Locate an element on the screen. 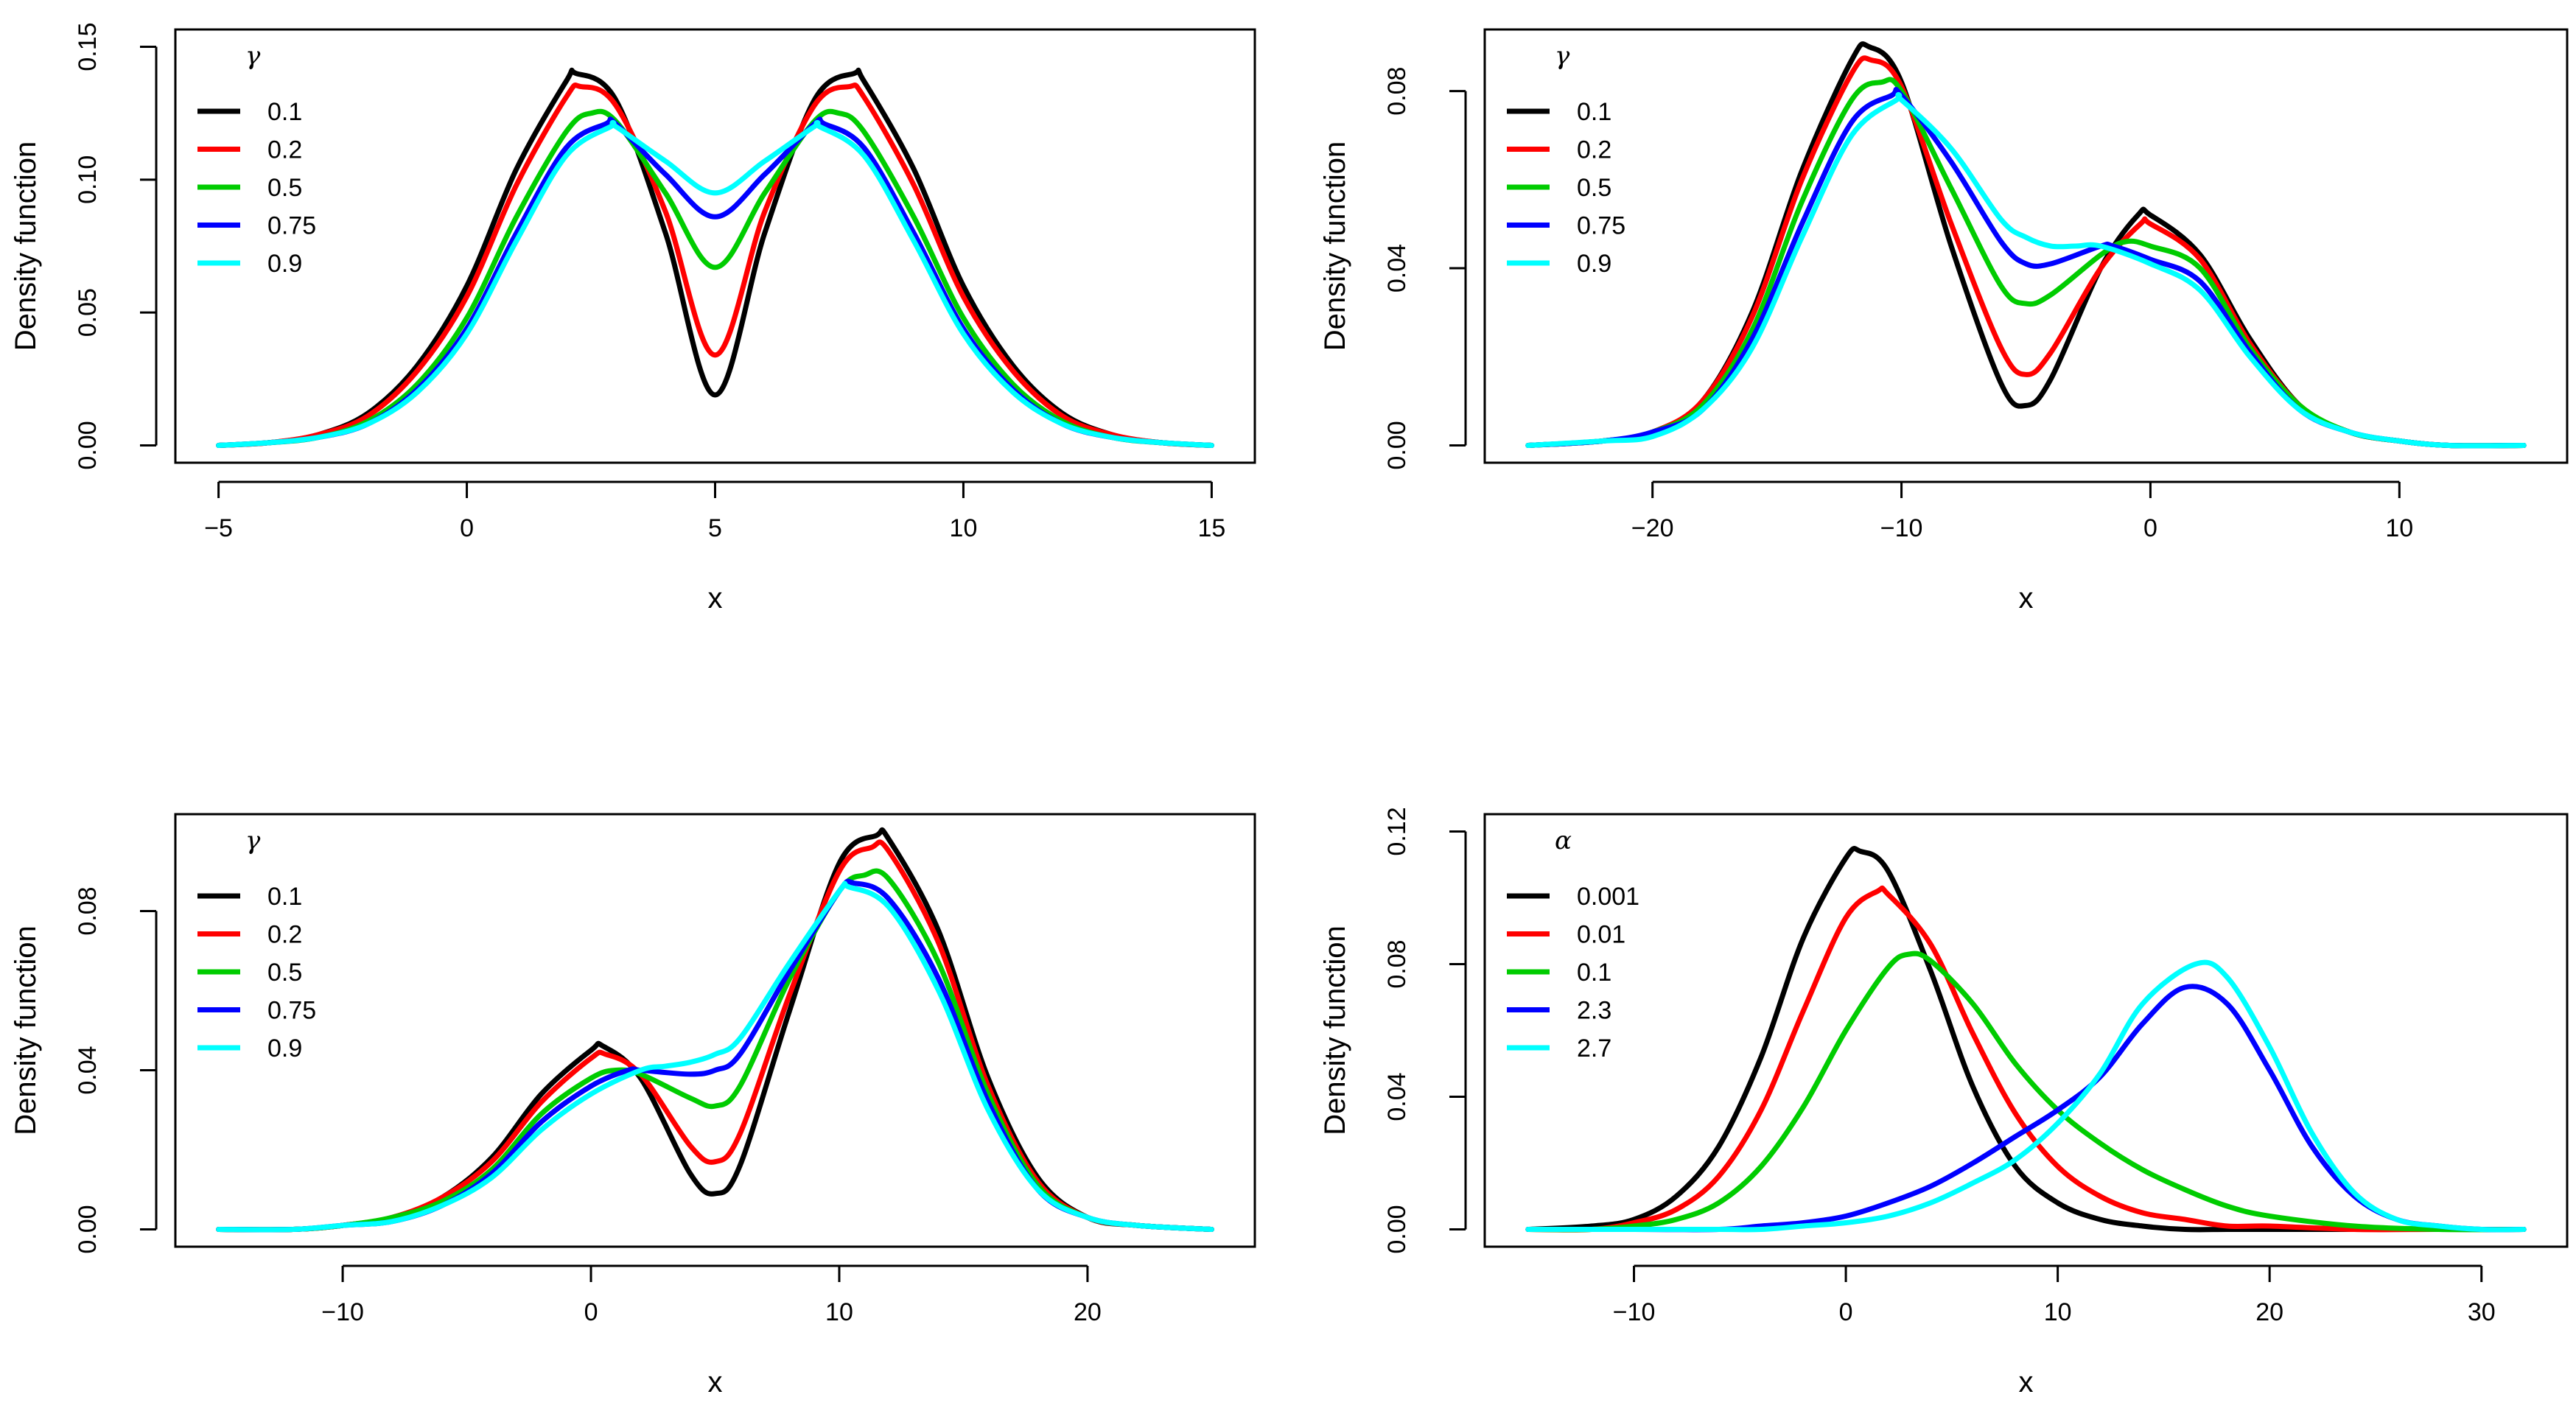 The image size is (2576, 1411). legend: α0.001 0.01 0.1 2.3 2.7 is located at coordinates (1573, 944).